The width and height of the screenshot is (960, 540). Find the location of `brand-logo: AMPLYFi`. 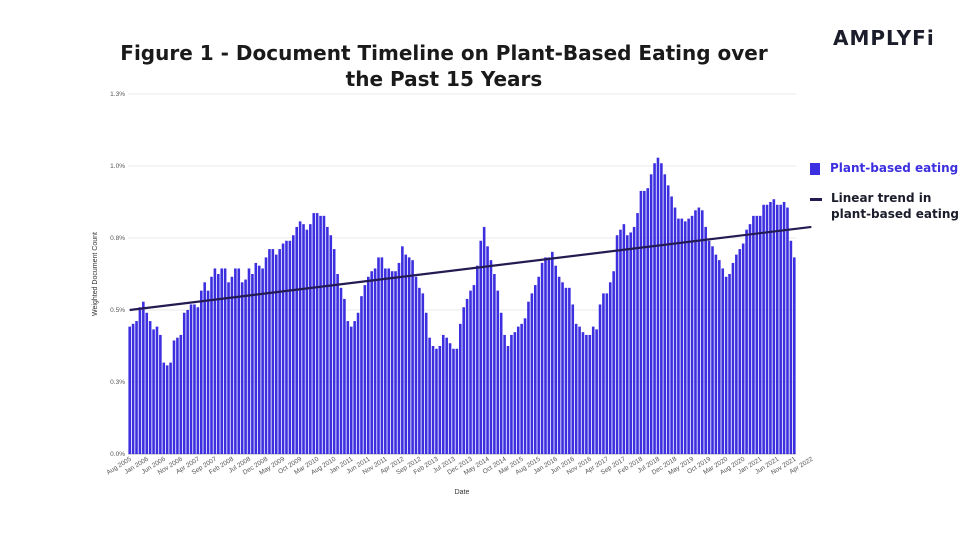

brand-logo: AMPLYFi is located at coordinates (884, 38).